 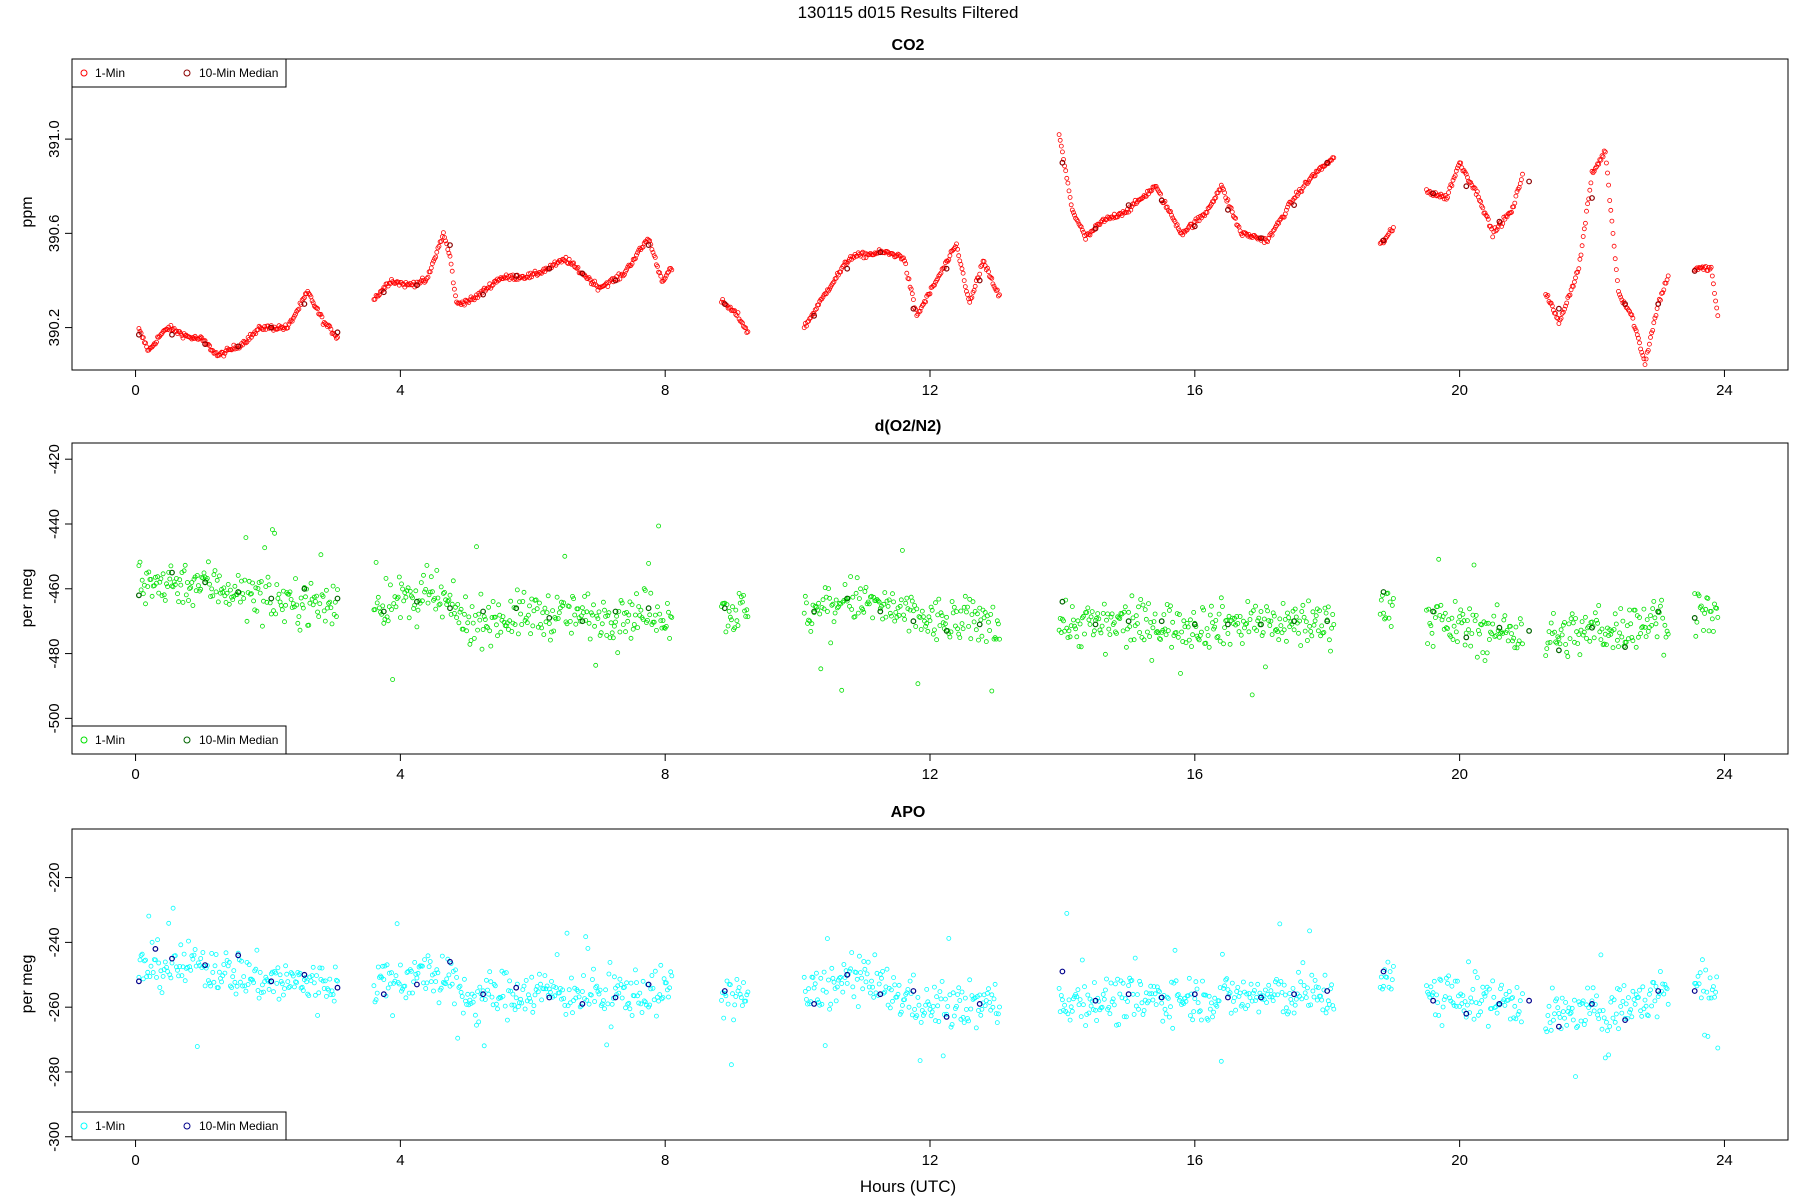 What do you see at coordinates (930, 1160) in the screenshot?
I see `x-tick-label: 12` at bounding box center [930, 1160].